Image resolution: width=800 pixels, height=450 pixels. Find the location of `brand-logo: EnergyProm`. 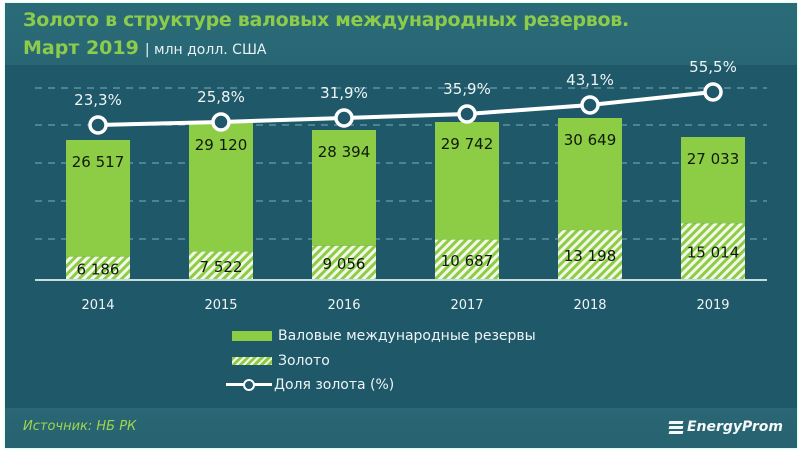

brand-logo: EnergyProm is located at coordinates (725, 427).